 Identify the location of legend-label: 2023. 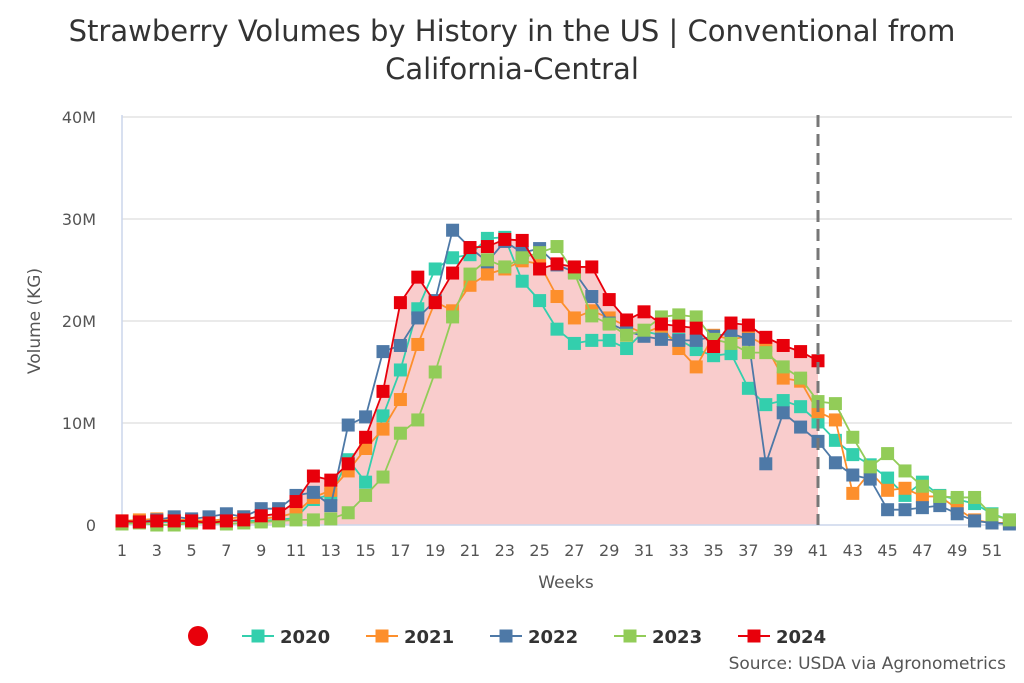
(677, 637).